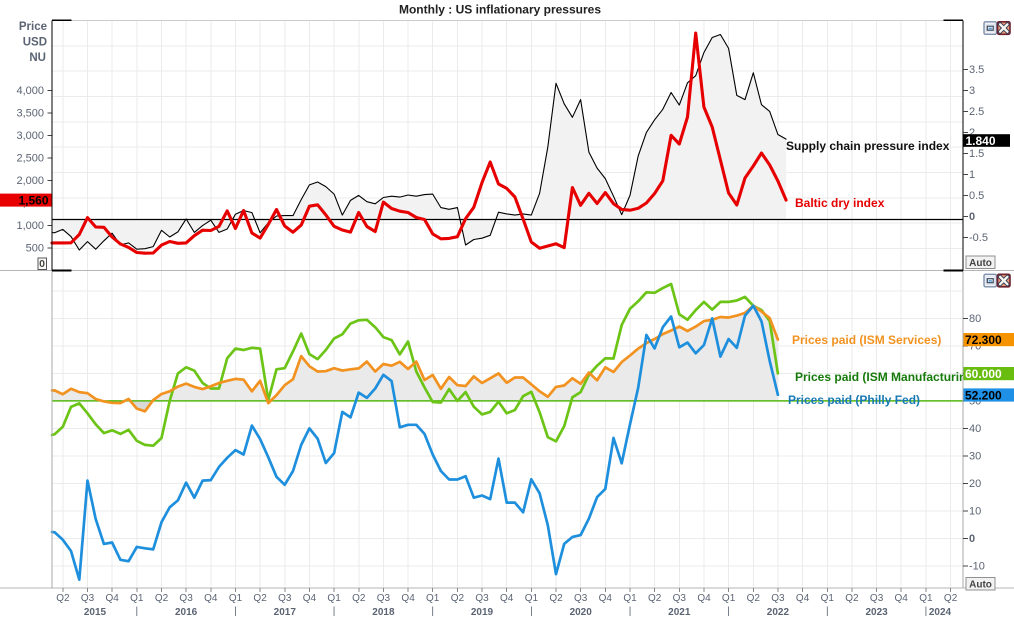 This screenshot has width=1014, height=625. What do you see at coordinates (35, 248) in the screenshot?
I see `svg-text: 500` at bounding box center [35, 248].